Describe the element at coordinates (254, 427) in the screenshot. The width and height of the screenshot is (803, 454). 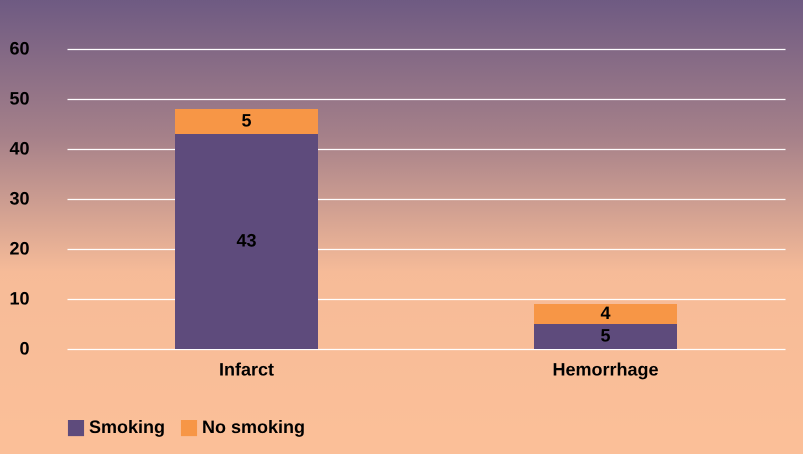
I see `legend-label: No smoking` at that location.